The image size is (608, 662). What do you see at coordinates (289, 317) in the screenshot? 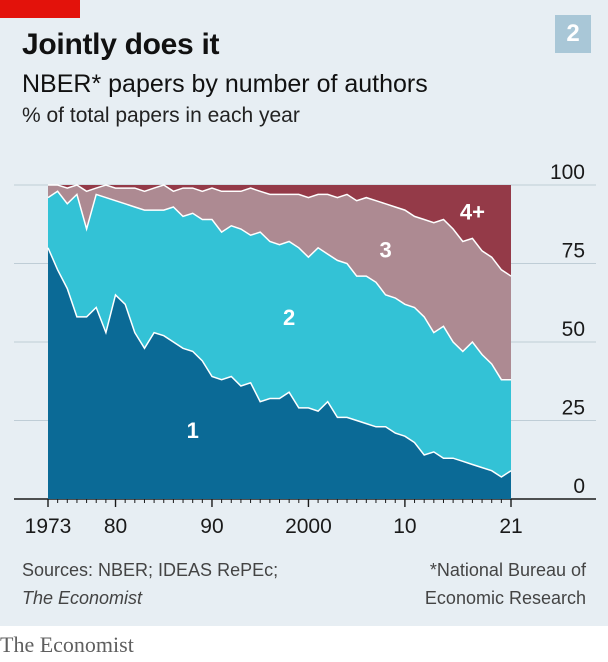
I see `series-label-2: 2` at bounding box center [289, 317].